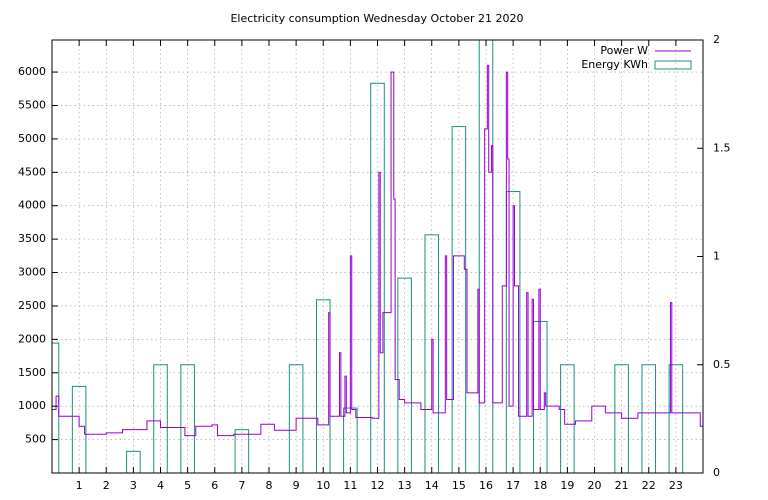  I want to click on x-tick-label: 21, so click(622, 485).